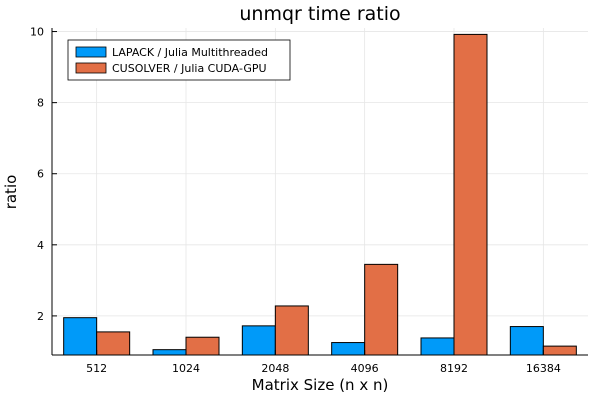 The height and width of the screenshot is (400, 600). I want to click on x-axis-title: Matrix Size (n x n), so click(320, 385).